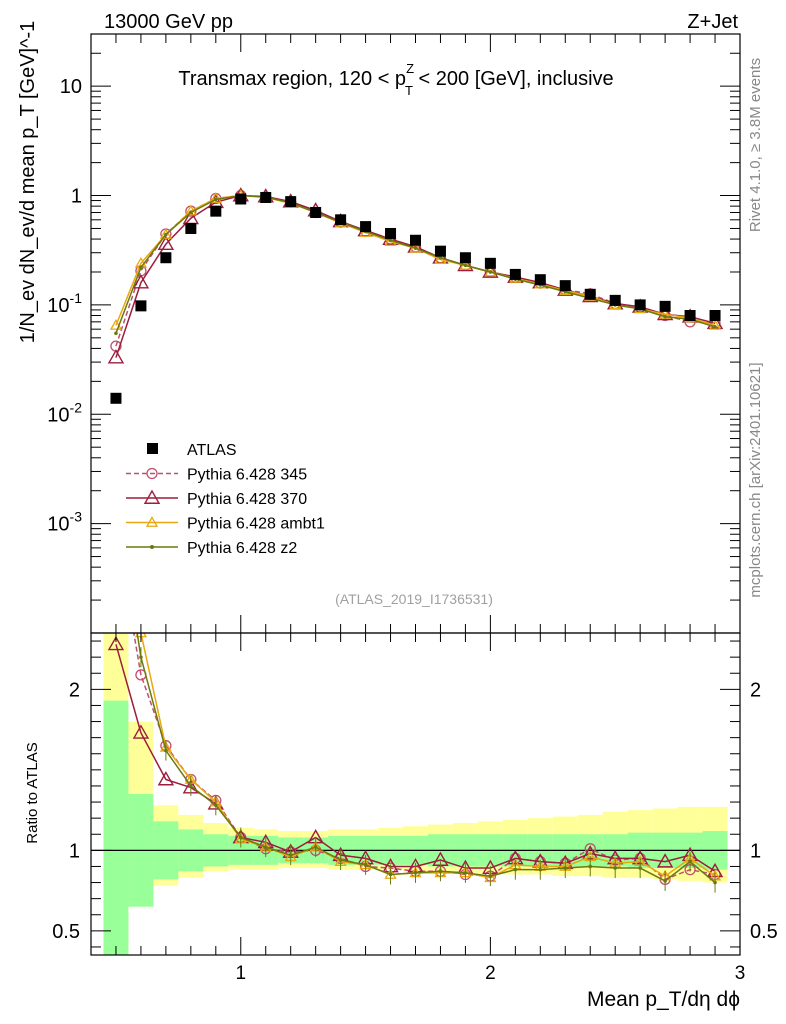  What do you see at coordinates (764, 932) in the screenshot?
I see `y-tick-label-ratio-right: 0.5` at bounding box center [764, 932].